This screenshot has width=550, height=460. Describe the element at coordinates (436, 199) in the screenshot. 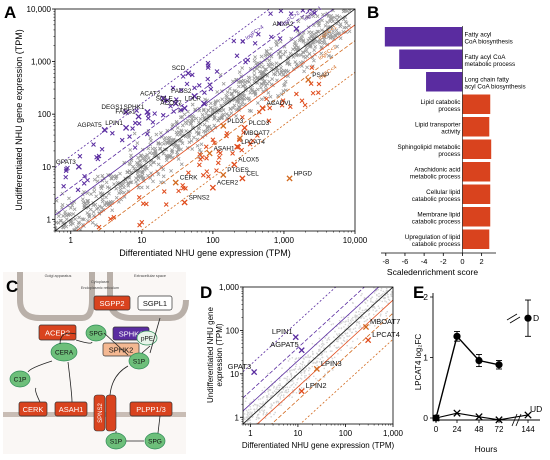

I see `category-label-line: catabolic process` at that location.